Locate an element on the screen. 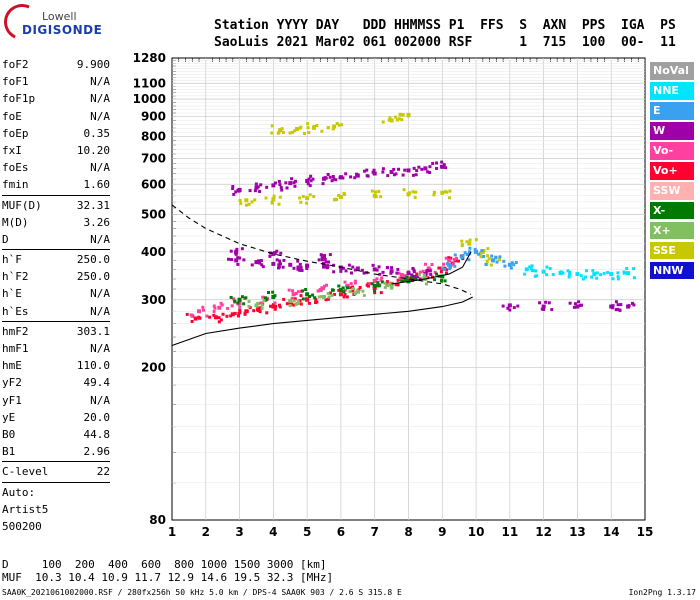 This screenshot has width=700, height=600. param-row: yF2 49.4 is located at coordinates (56, 382).